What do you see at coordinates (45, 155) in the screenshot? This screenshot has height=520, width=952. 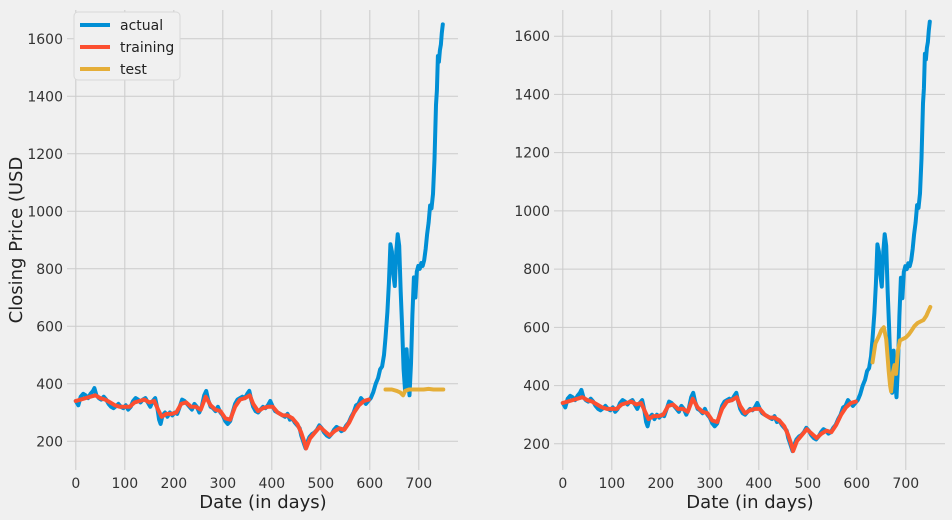 I see `left-y-tick-label: 1200` at bounding box center [45, 155].